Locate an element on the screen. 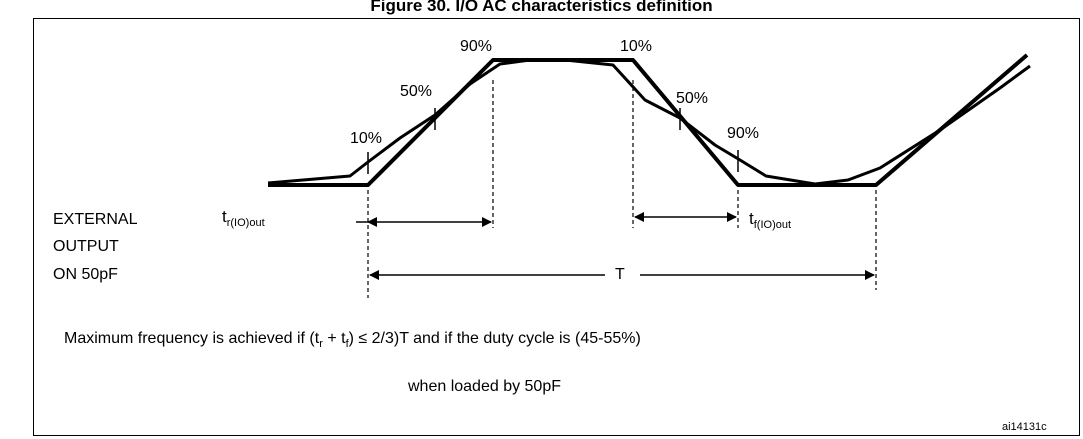  note-part-b: + t is located at coordinates (334, 338).